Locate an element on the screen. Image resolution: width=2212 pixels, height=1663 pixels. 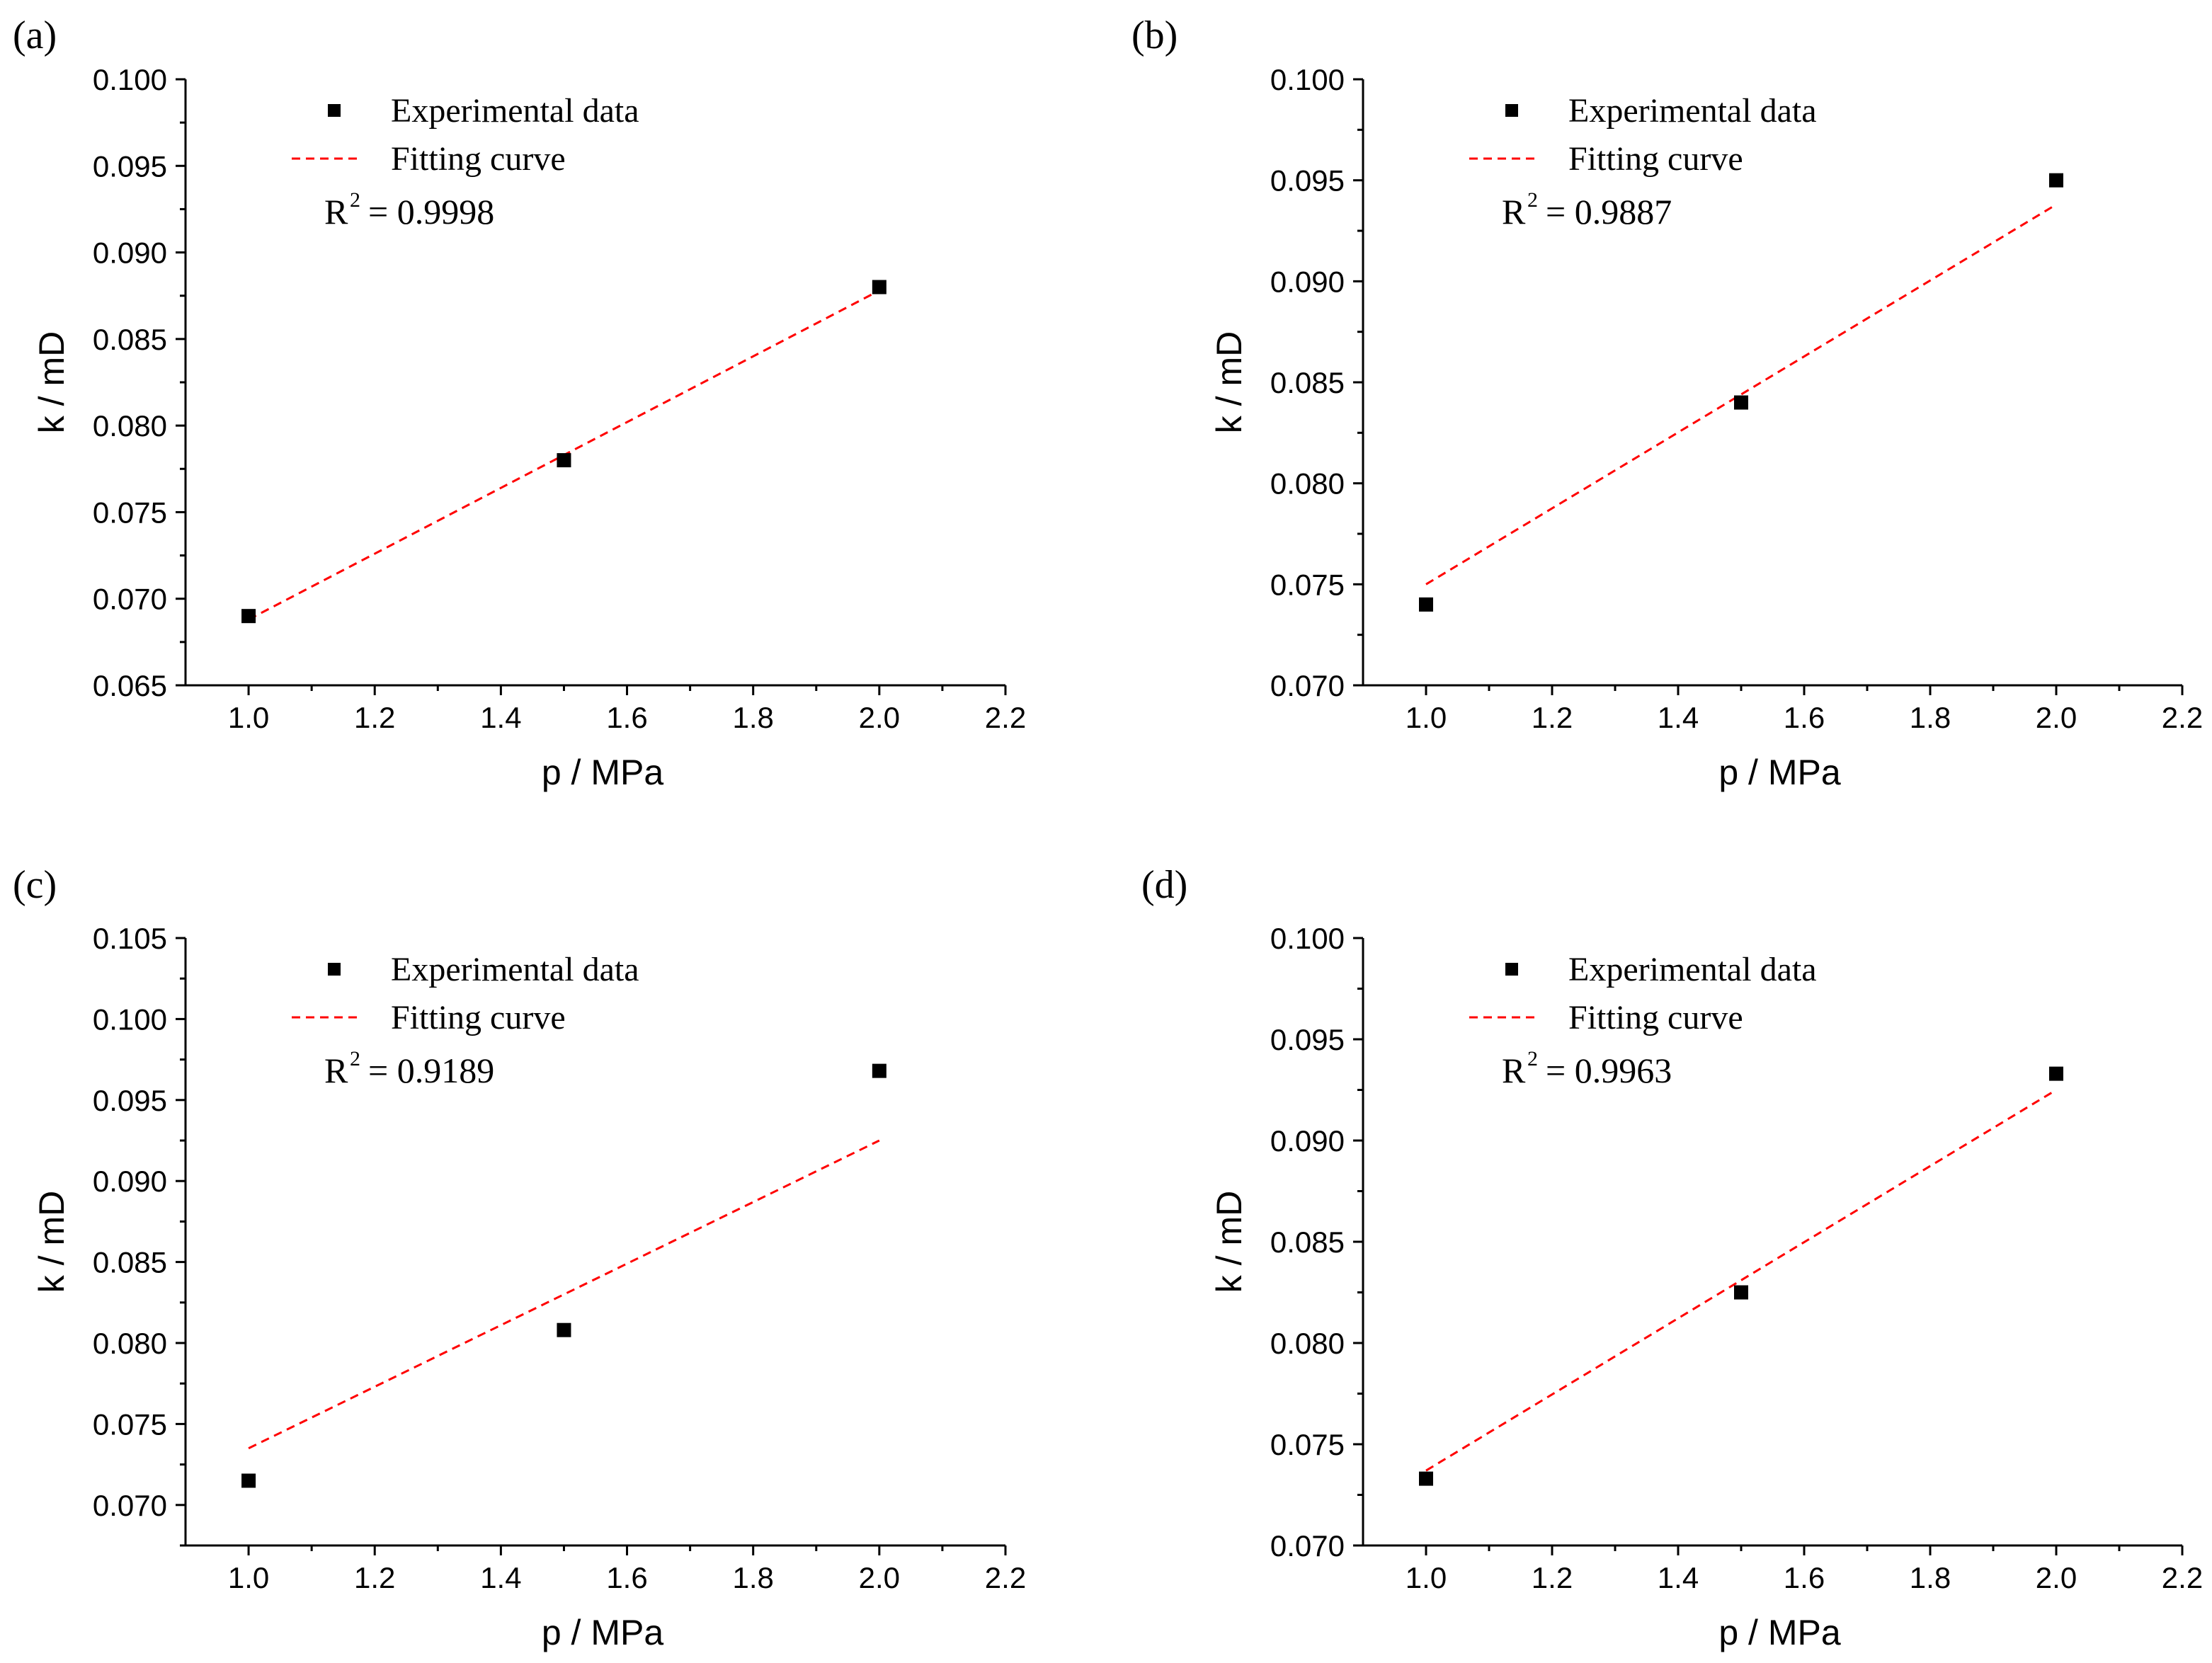
r2-value: = 0.9998 is located at coordinates (431, 212).